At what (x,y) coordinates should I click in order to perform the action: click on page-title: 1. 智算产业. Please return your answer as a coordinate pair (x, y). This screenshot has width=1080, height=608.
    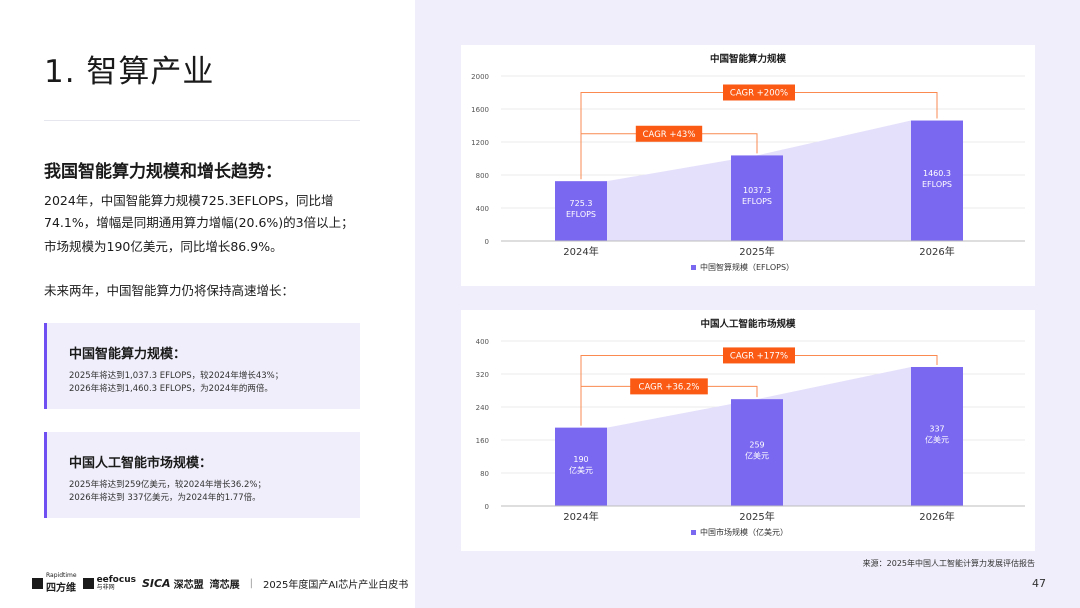
    Looking at the image, I should click on (129, 72).